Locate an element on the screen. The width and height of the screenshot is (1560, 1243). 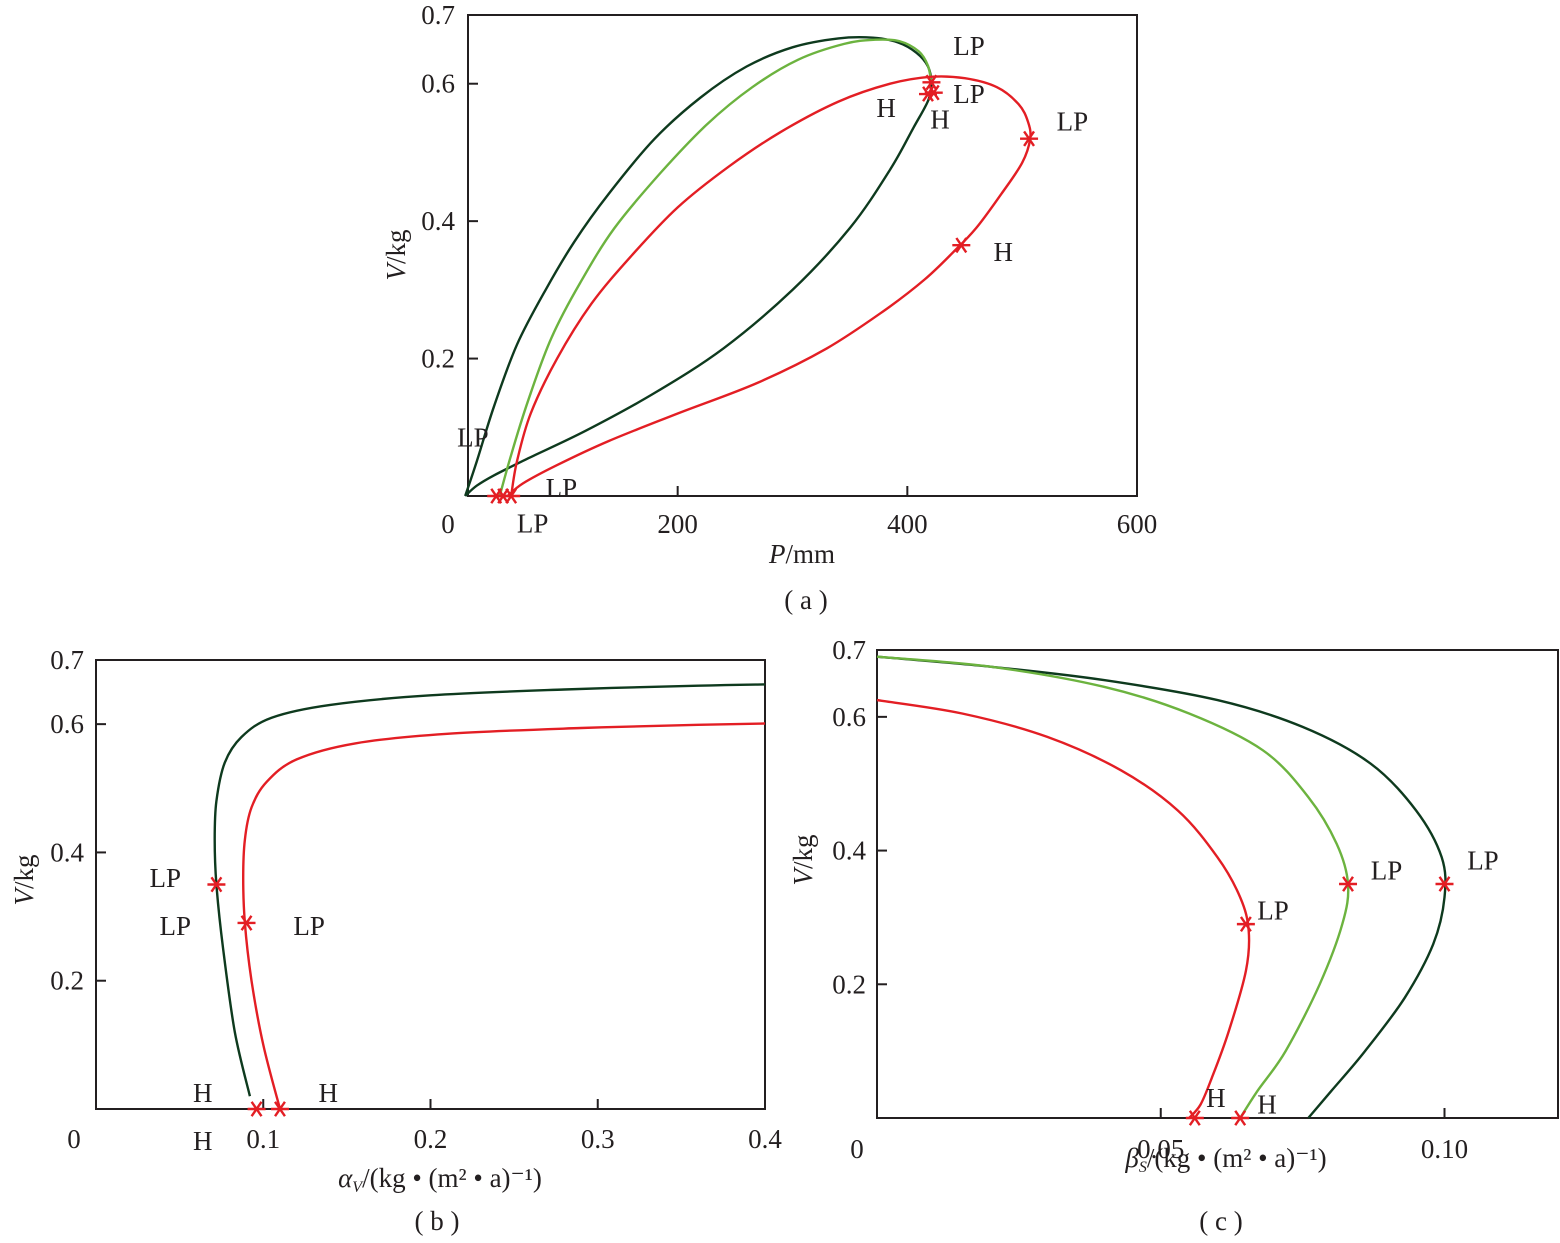
panel-b-curves is located at coordinates (489, 896).